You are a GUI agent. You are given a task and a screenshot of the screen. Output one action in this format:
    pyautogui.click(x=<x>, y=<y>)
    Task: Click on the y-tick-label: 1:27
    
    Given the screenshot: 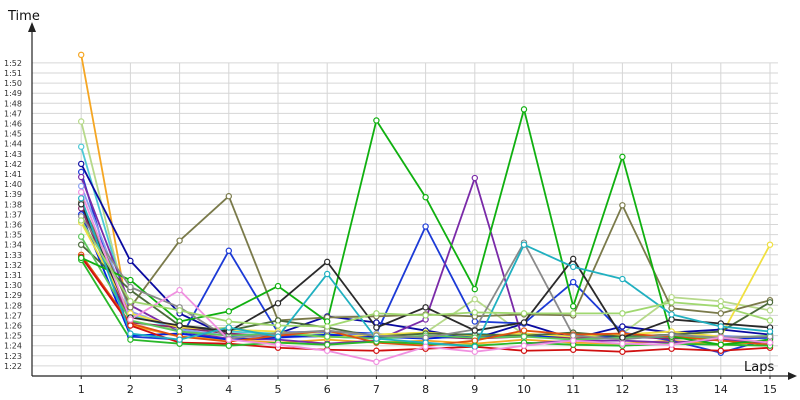 What is the action you would take?
    pyautogui.click(x=13, y=315)
    